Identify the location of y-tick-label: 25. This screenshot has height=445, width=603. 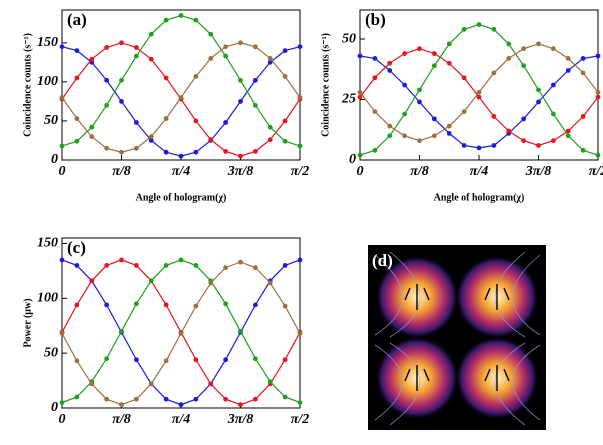
(348, 99).